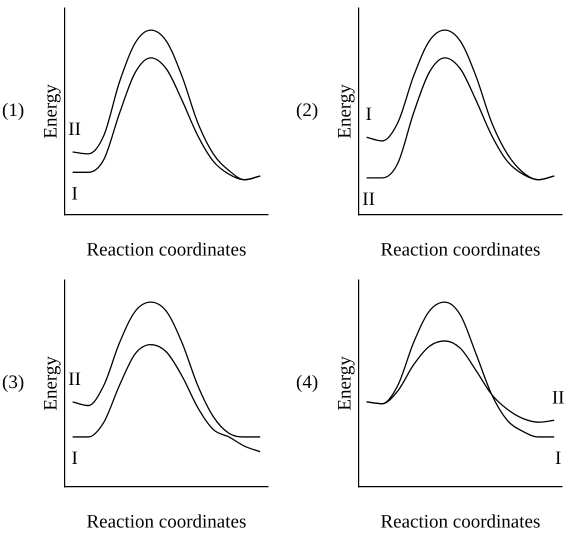 The image size is (588, 544). I want to click on text: (1), so click(13, 111).